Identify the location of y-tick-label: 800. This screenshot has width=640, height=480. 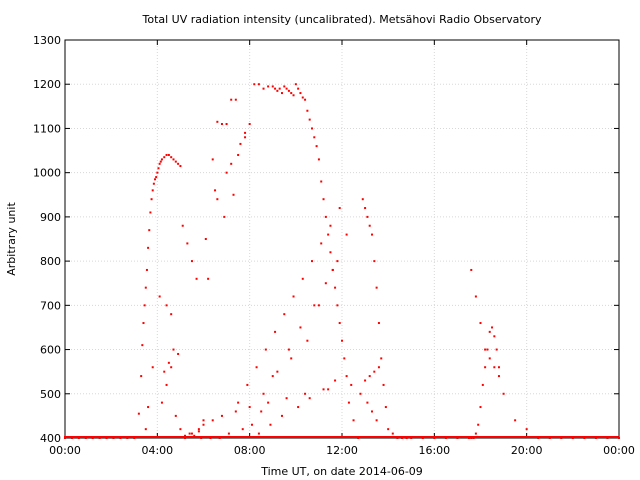
(50, 261).